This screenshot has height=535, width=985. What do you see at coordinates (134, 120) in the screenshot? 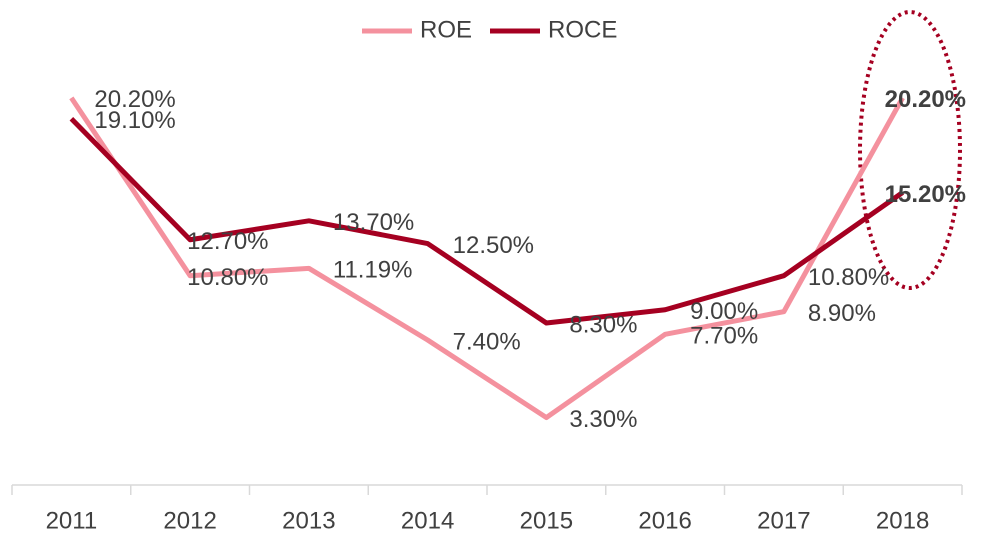
I see `data-label: 19.10%` at bounding box center [134, 120].